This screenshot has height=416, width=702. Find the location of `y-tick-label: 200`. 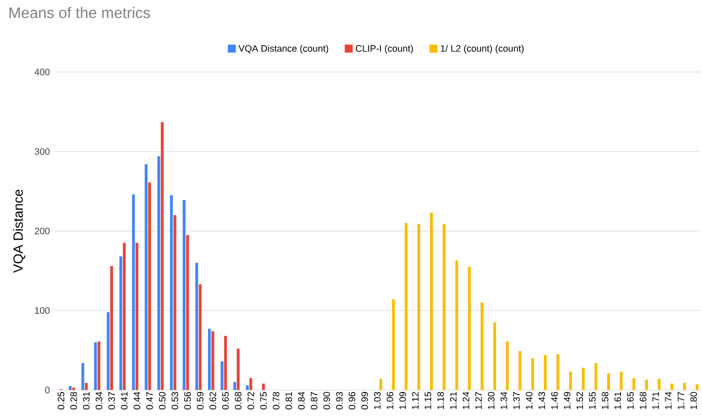

y-tick-label: 200 is located at coordinates (42, 231).